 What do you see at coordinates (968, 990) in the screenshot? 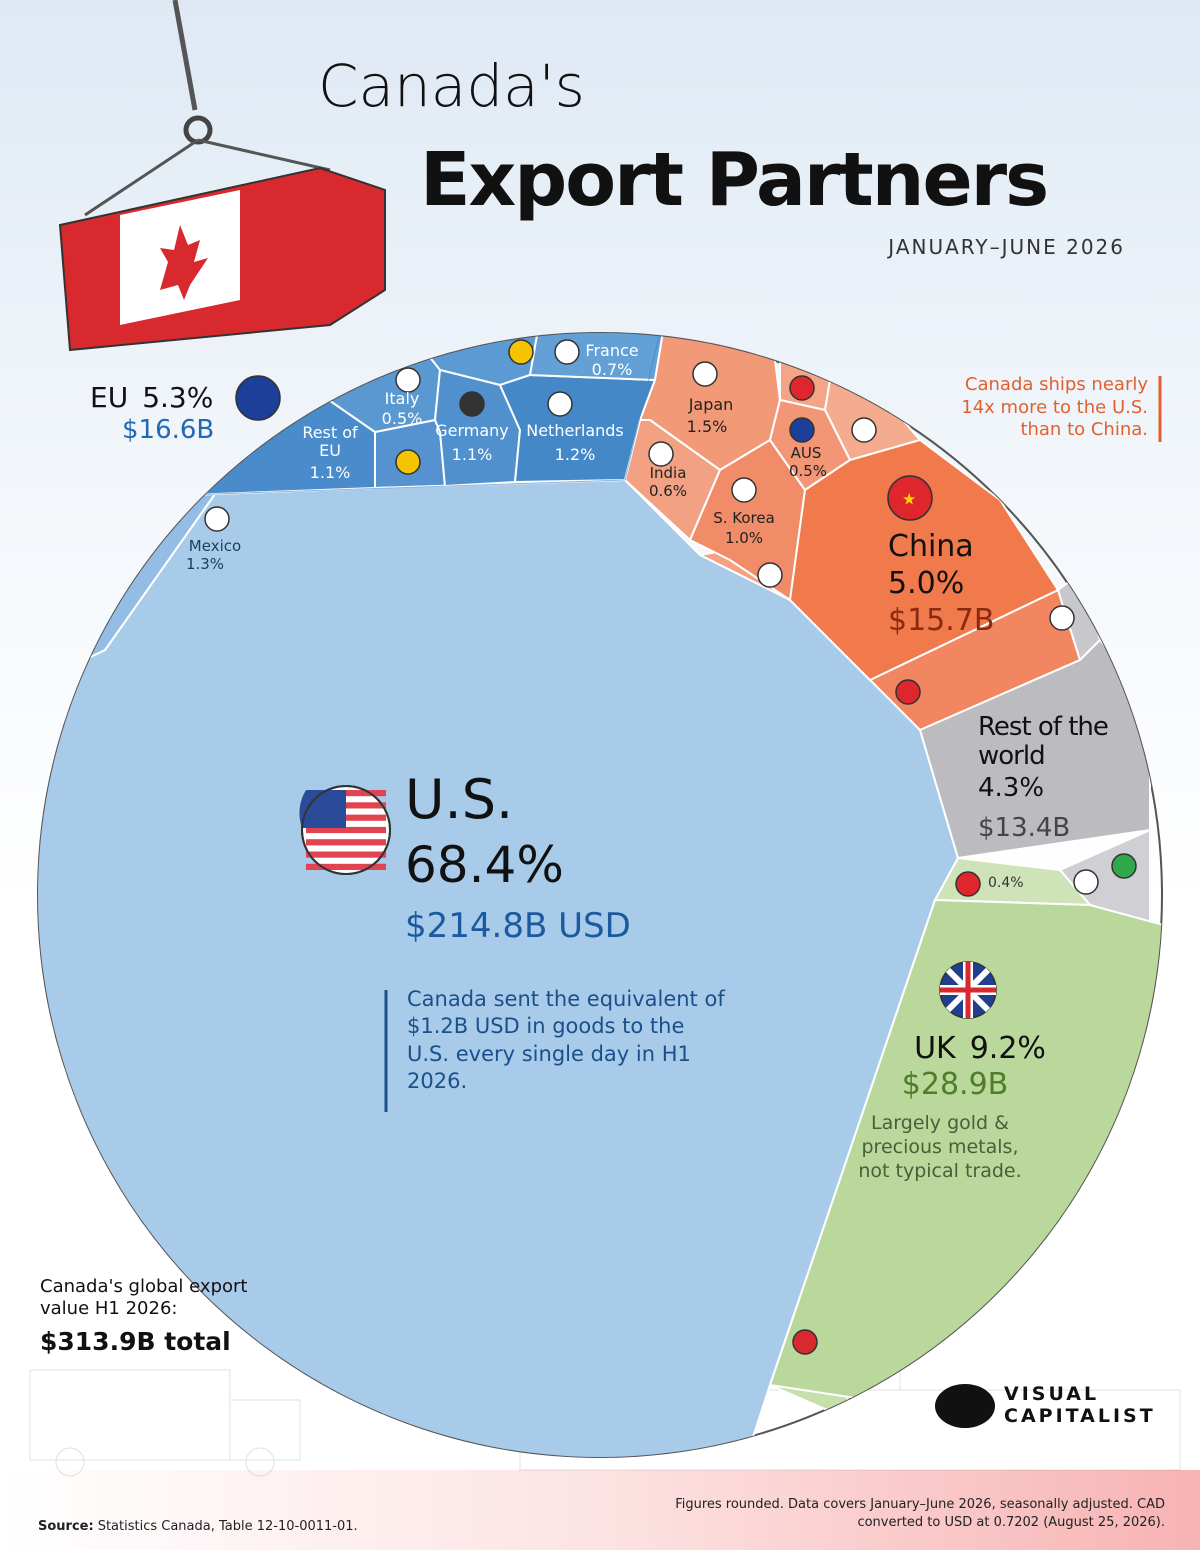
I see `flag-cross` at bounding box center [968, 990].